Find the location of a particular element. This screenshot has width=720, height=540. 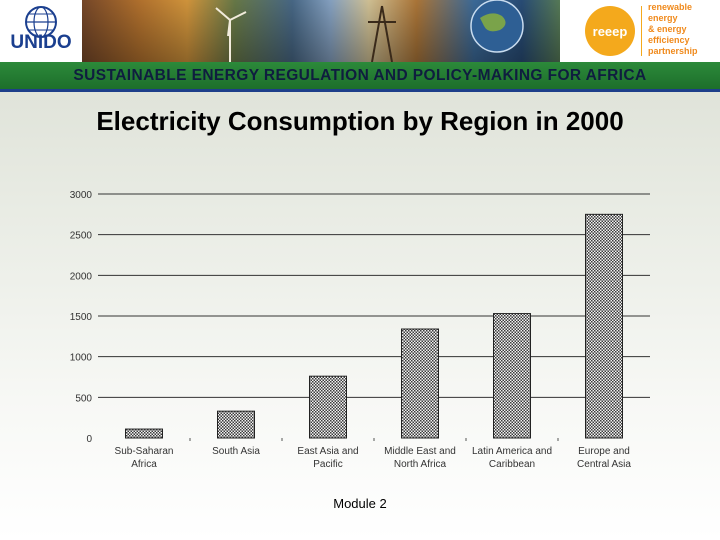

x-category-label: South Asia is located at coordinates (236, 451).